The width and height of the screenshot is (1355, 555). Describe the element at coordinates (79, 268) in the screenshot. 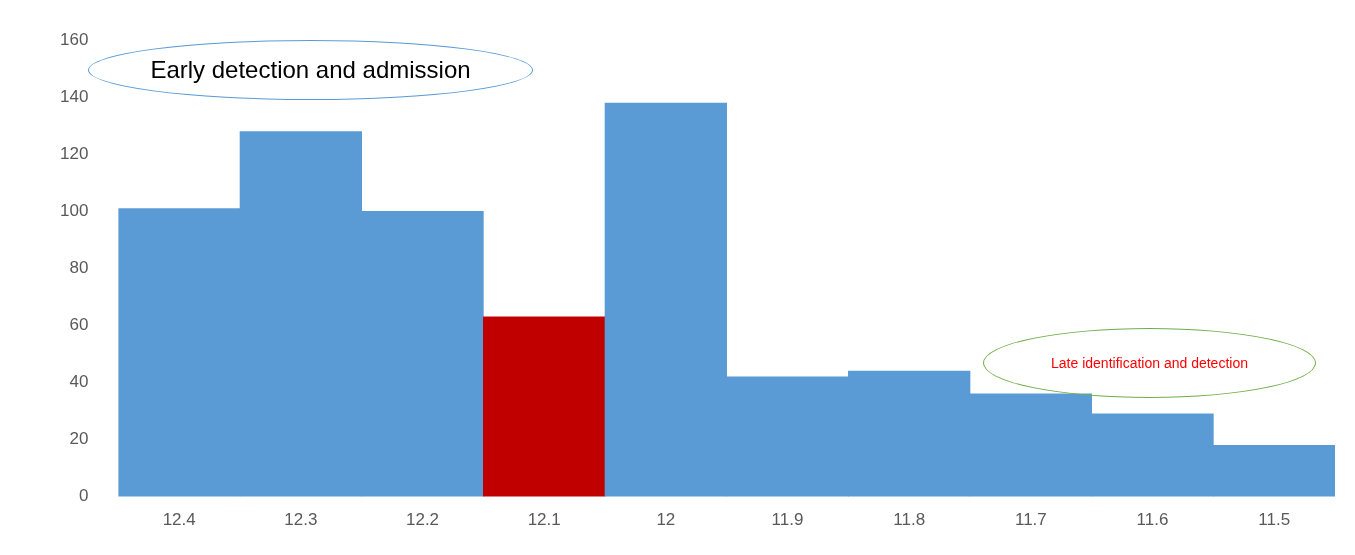

I see `y-tick-label: 80` at that location.